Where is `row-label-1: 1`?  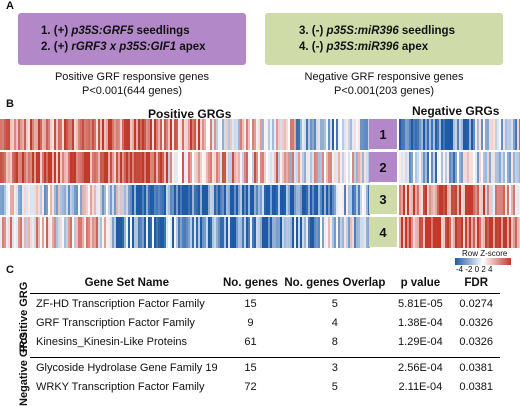
row-label-1: 1 is located at coordinates (383, 134).